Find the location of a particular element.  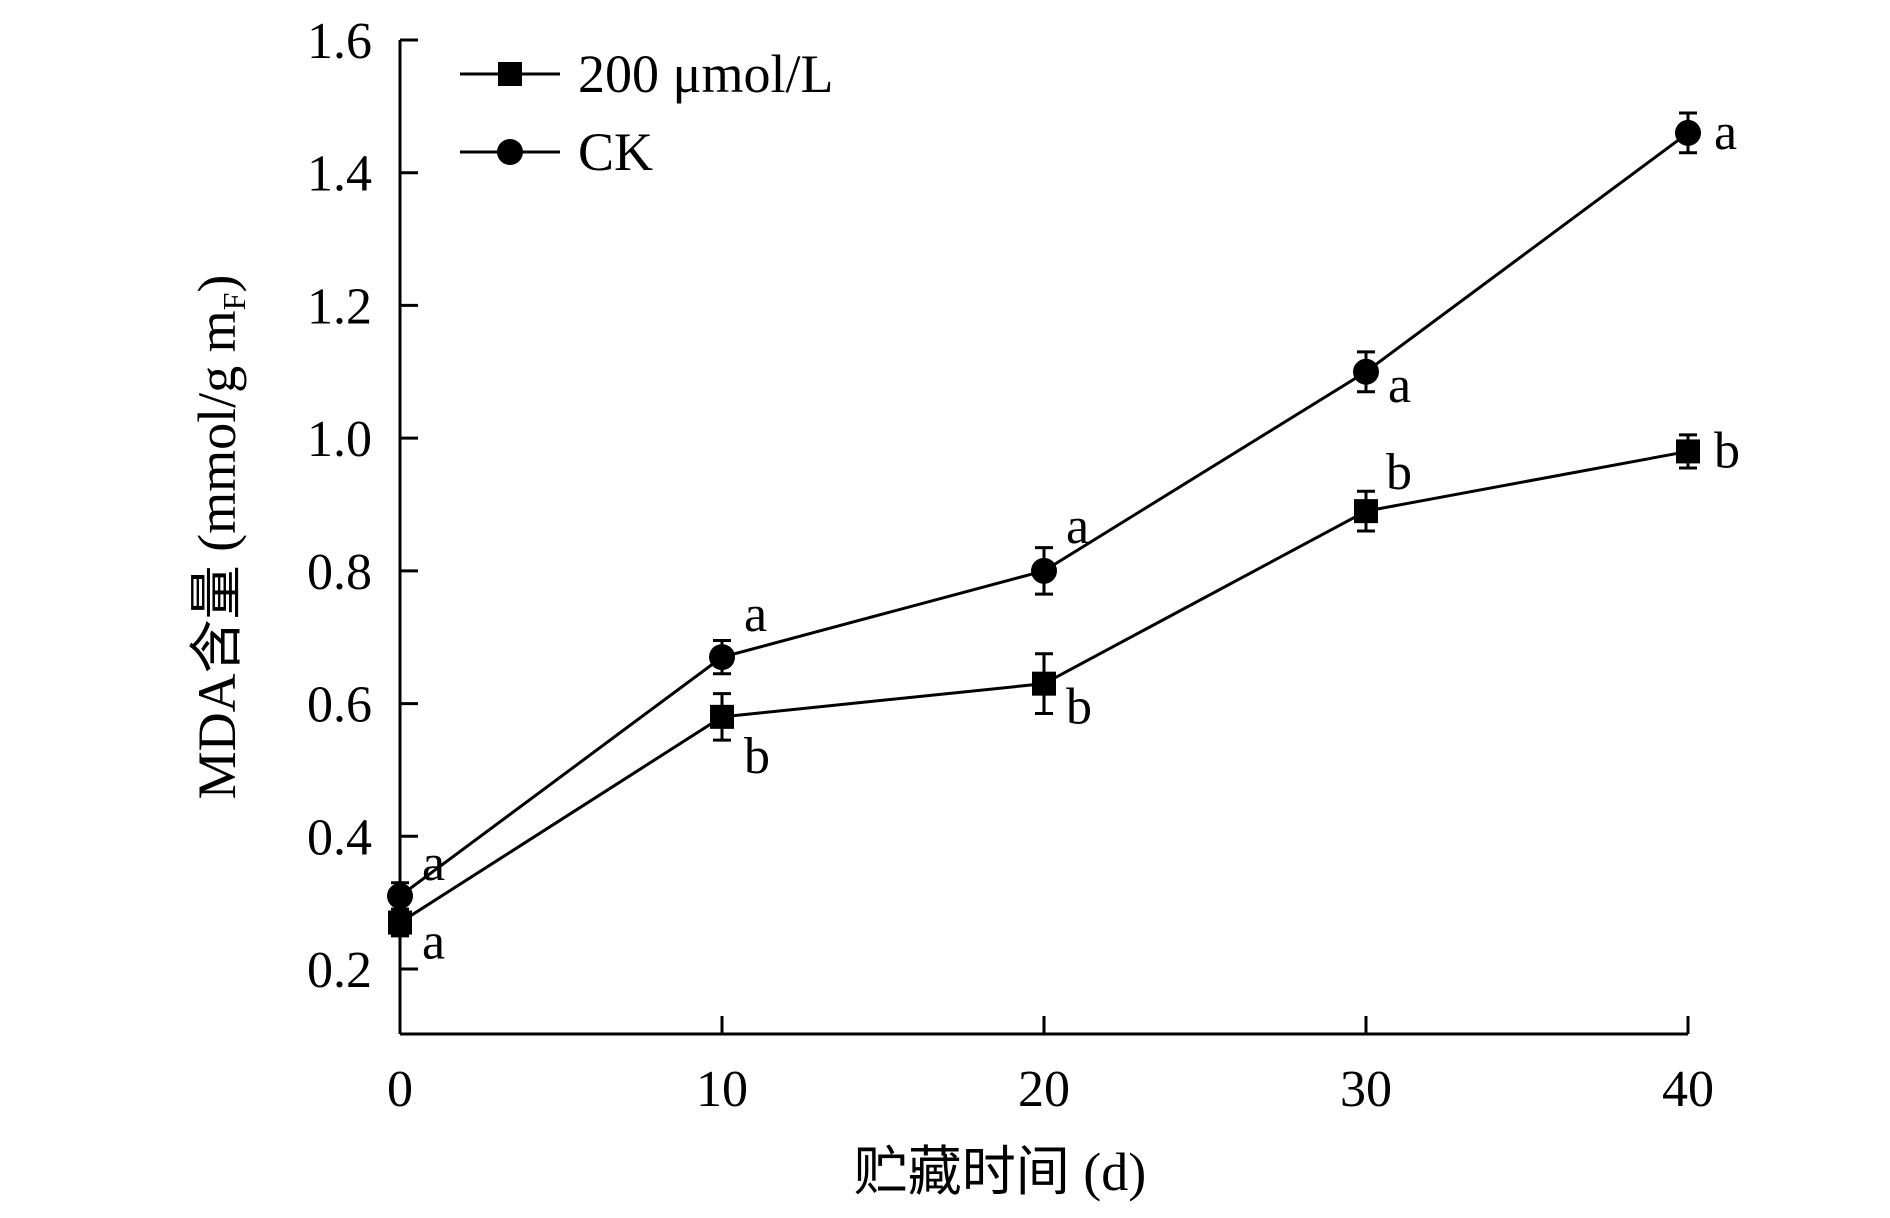

y-tick-label: 1.0 is located at coordinates (339, 439).